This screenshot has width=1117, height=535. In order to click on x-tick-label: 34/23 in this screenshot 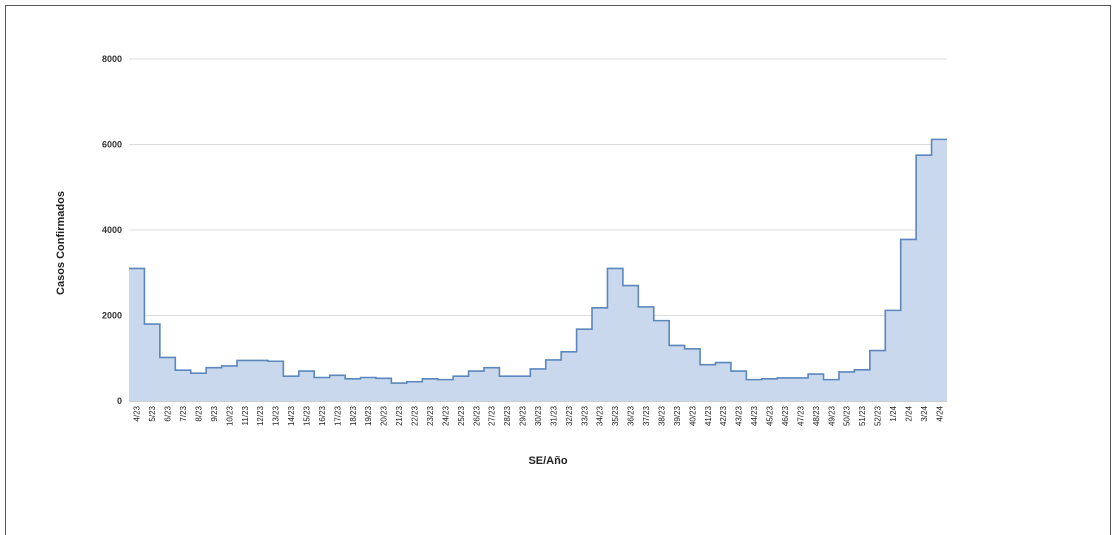, I will do `click(600, 415)`.